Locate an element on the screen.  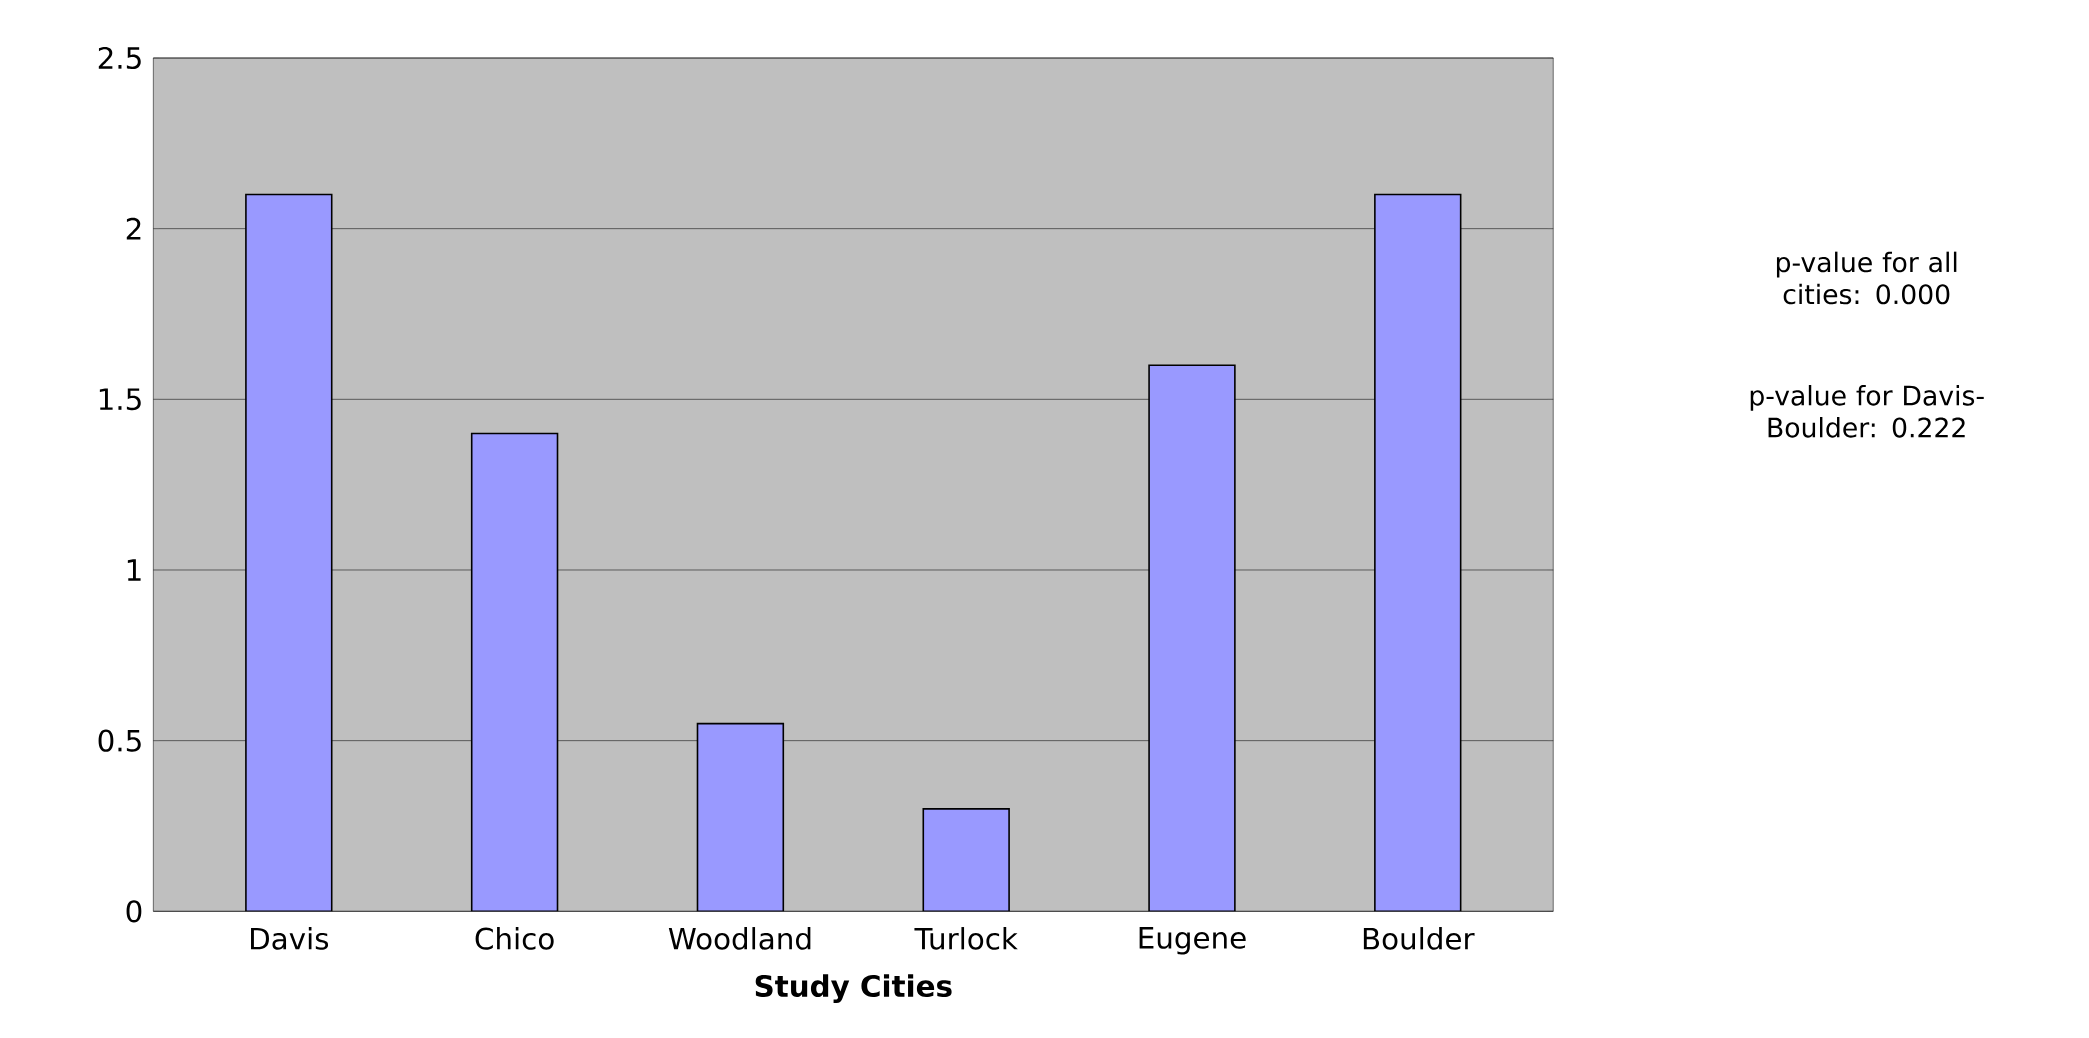
text: p-value for Davis-Boulder: 0.222 is located at coordinates (1867, 411).